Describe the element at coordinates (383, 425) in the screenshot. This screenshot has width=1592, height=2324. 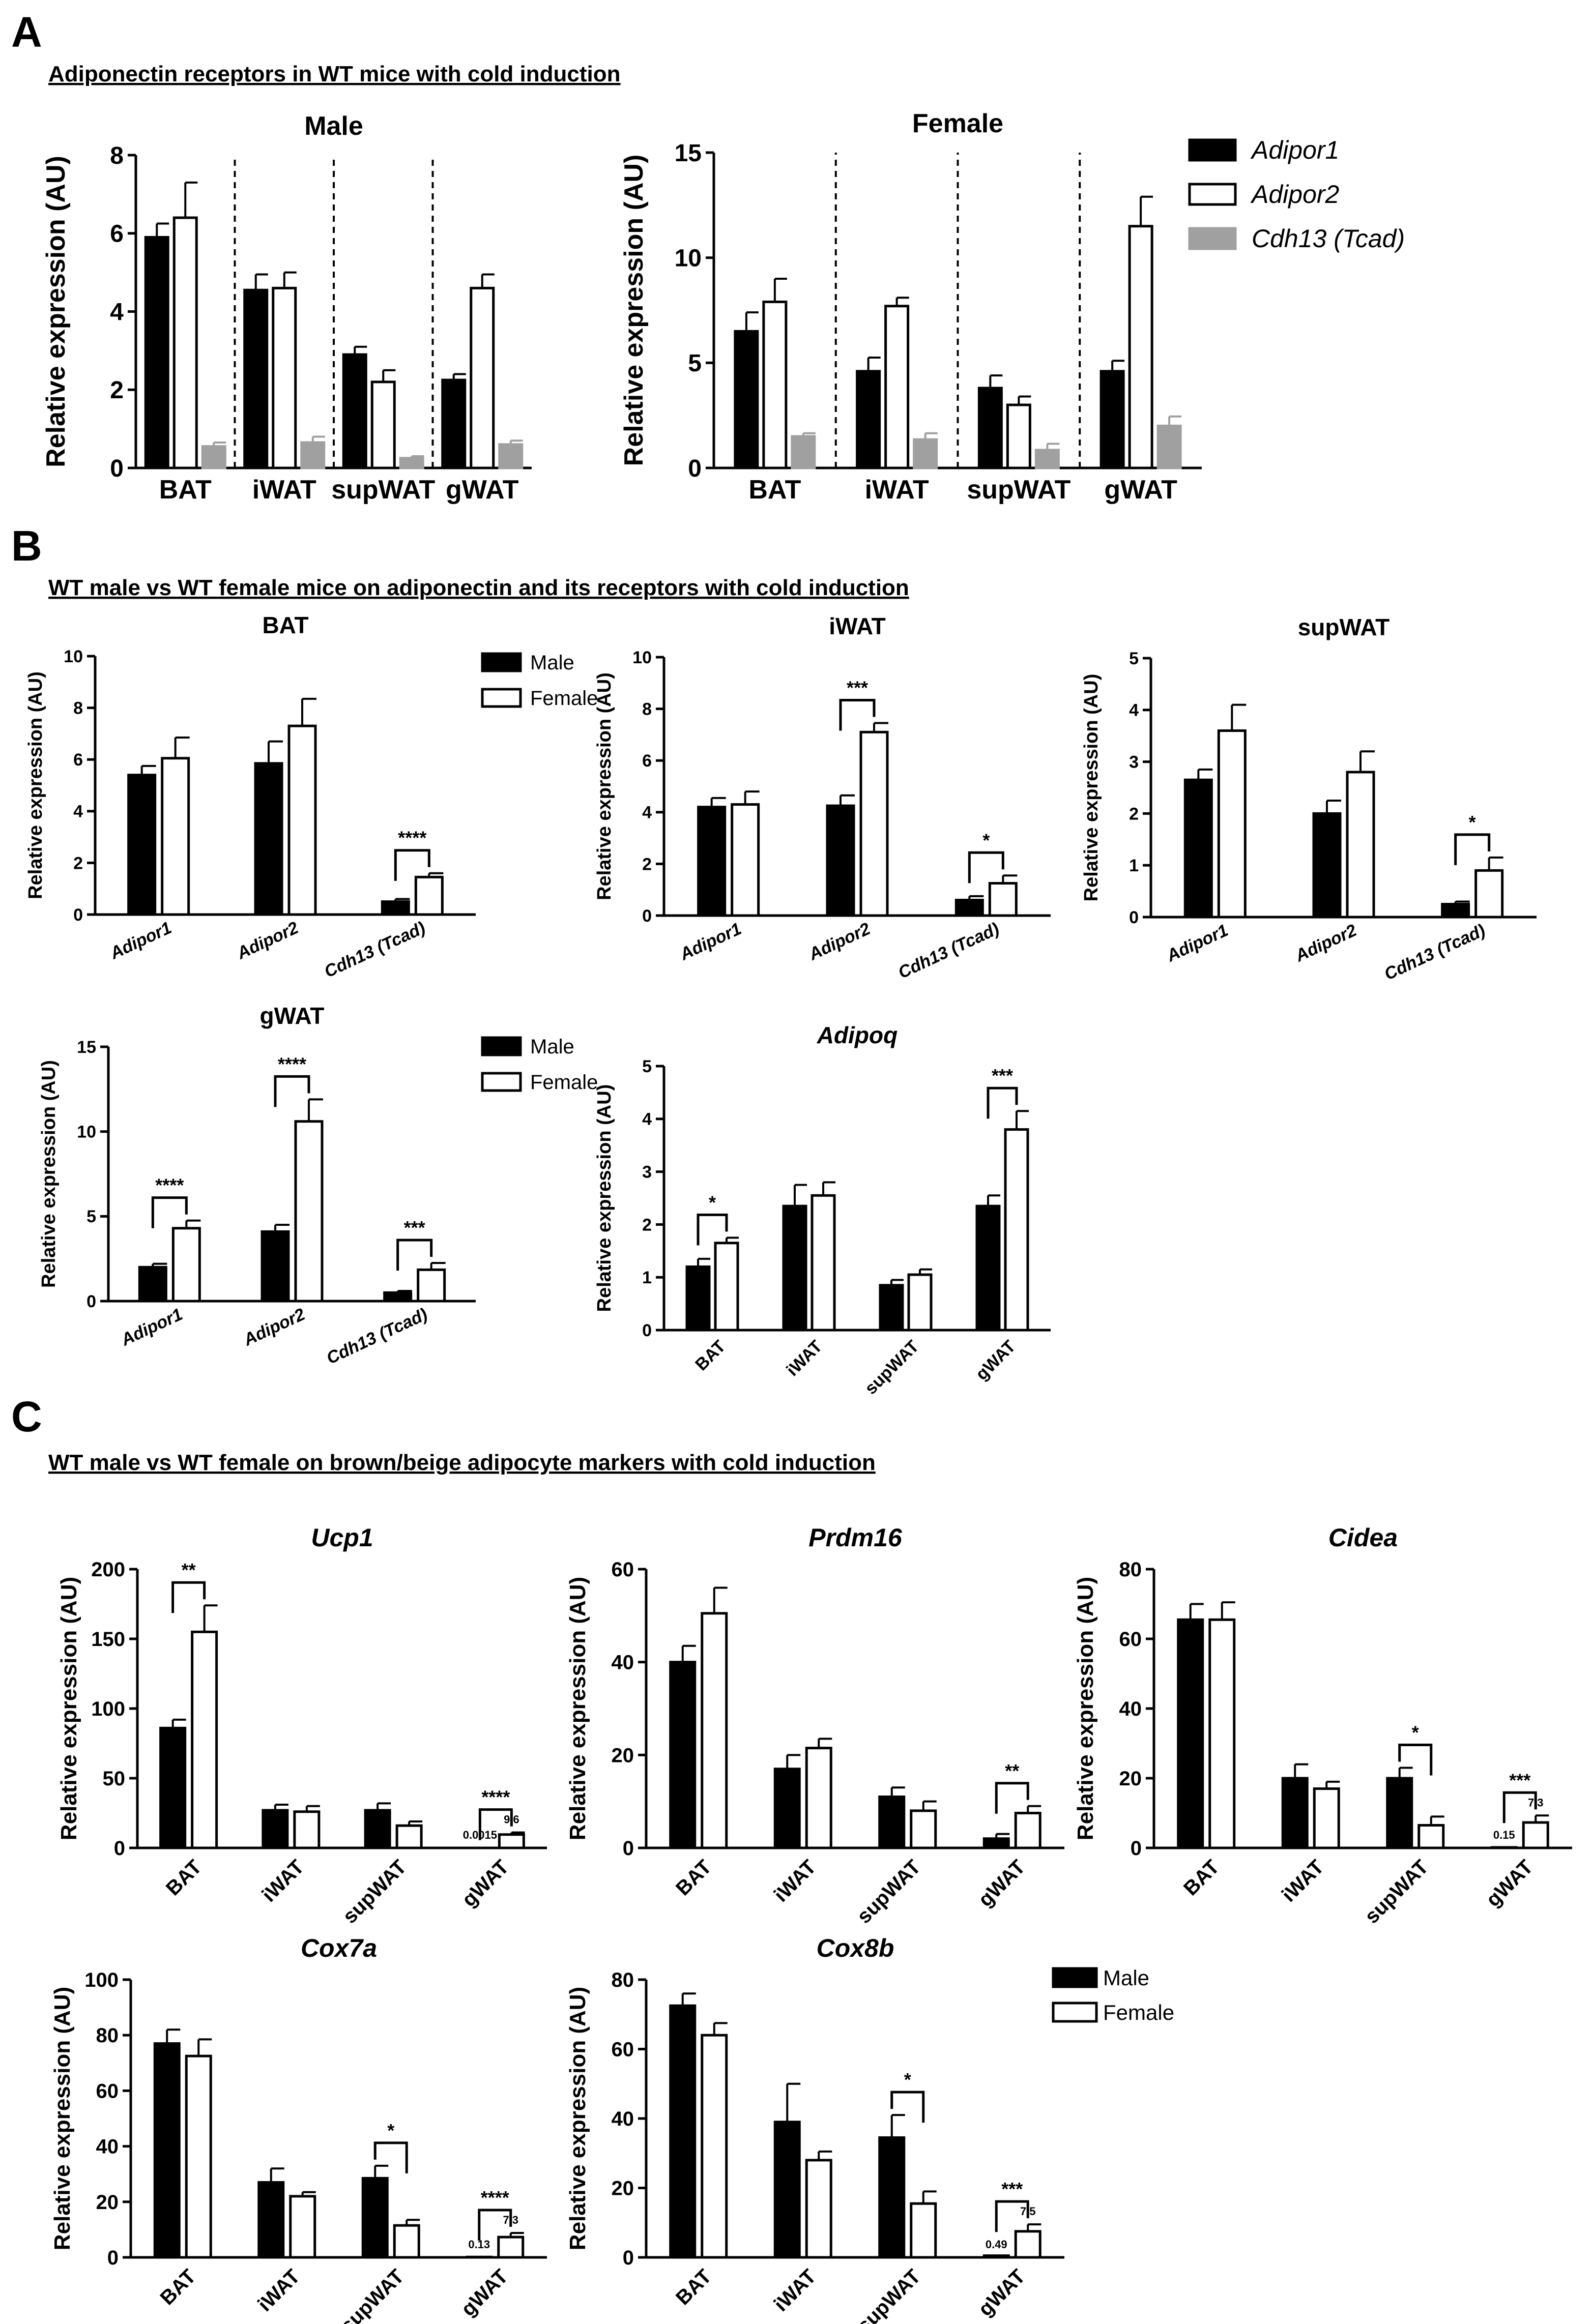
I see `a-male-bar-adipor2-supwat` at that location.